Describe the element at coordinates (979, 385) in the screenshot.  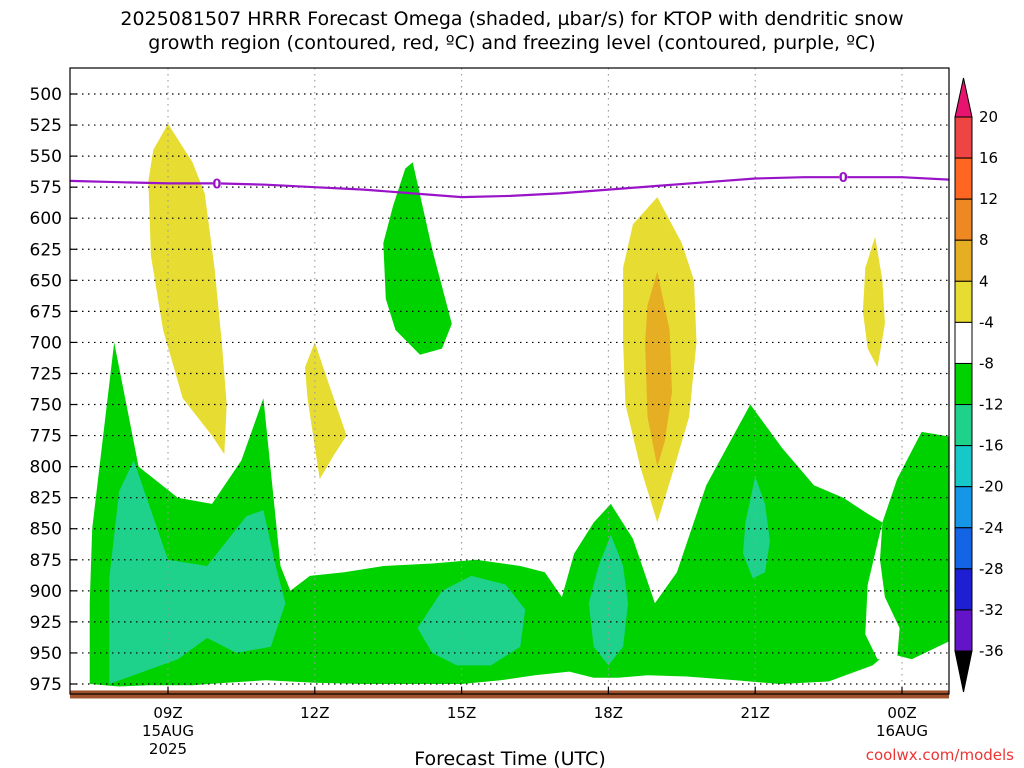
I see `colorbar: 20 16 12 8 4 -4 -8 -12 -16 -20 -24 -28 -32 -36` at that location.